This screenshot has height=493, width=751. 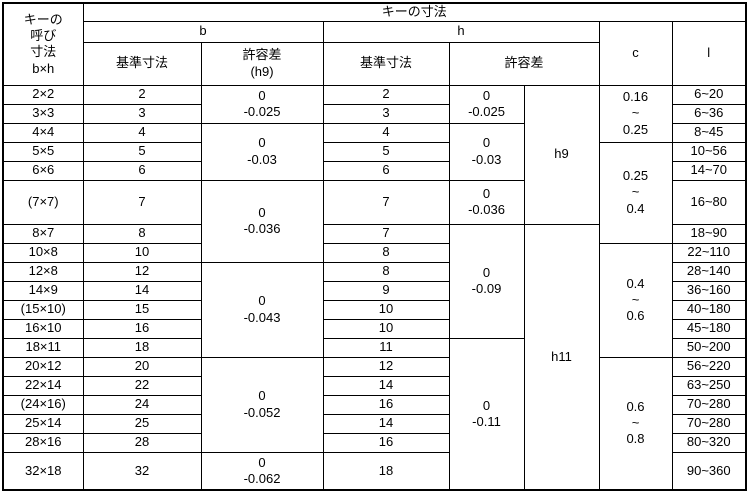 I want to click on b-base-cell: 14, so click(x=142, y=290).